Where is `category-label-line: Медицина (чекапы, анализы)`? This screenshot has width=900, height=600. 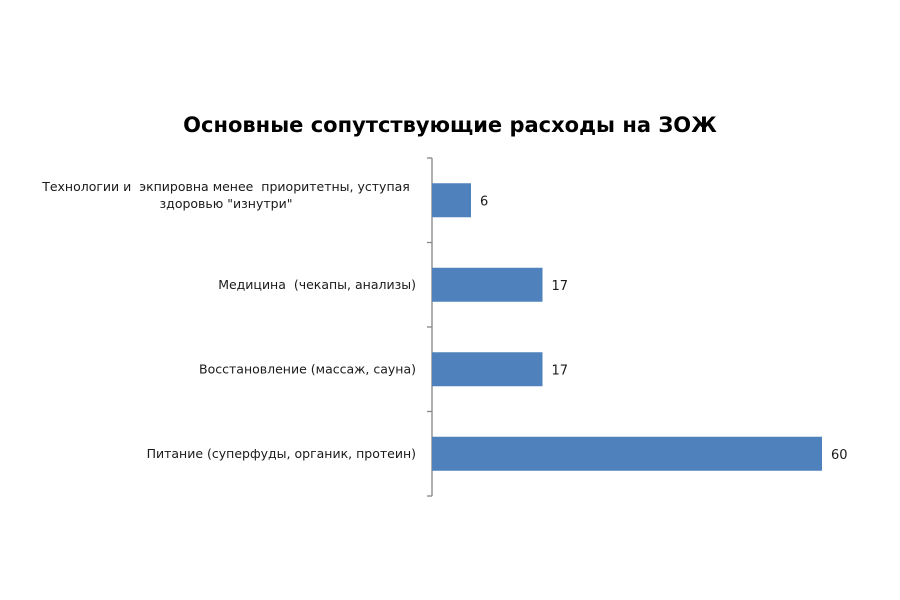
category-label-line: Медицина (чекапы, анализы) is located at coordinates (317, 284).